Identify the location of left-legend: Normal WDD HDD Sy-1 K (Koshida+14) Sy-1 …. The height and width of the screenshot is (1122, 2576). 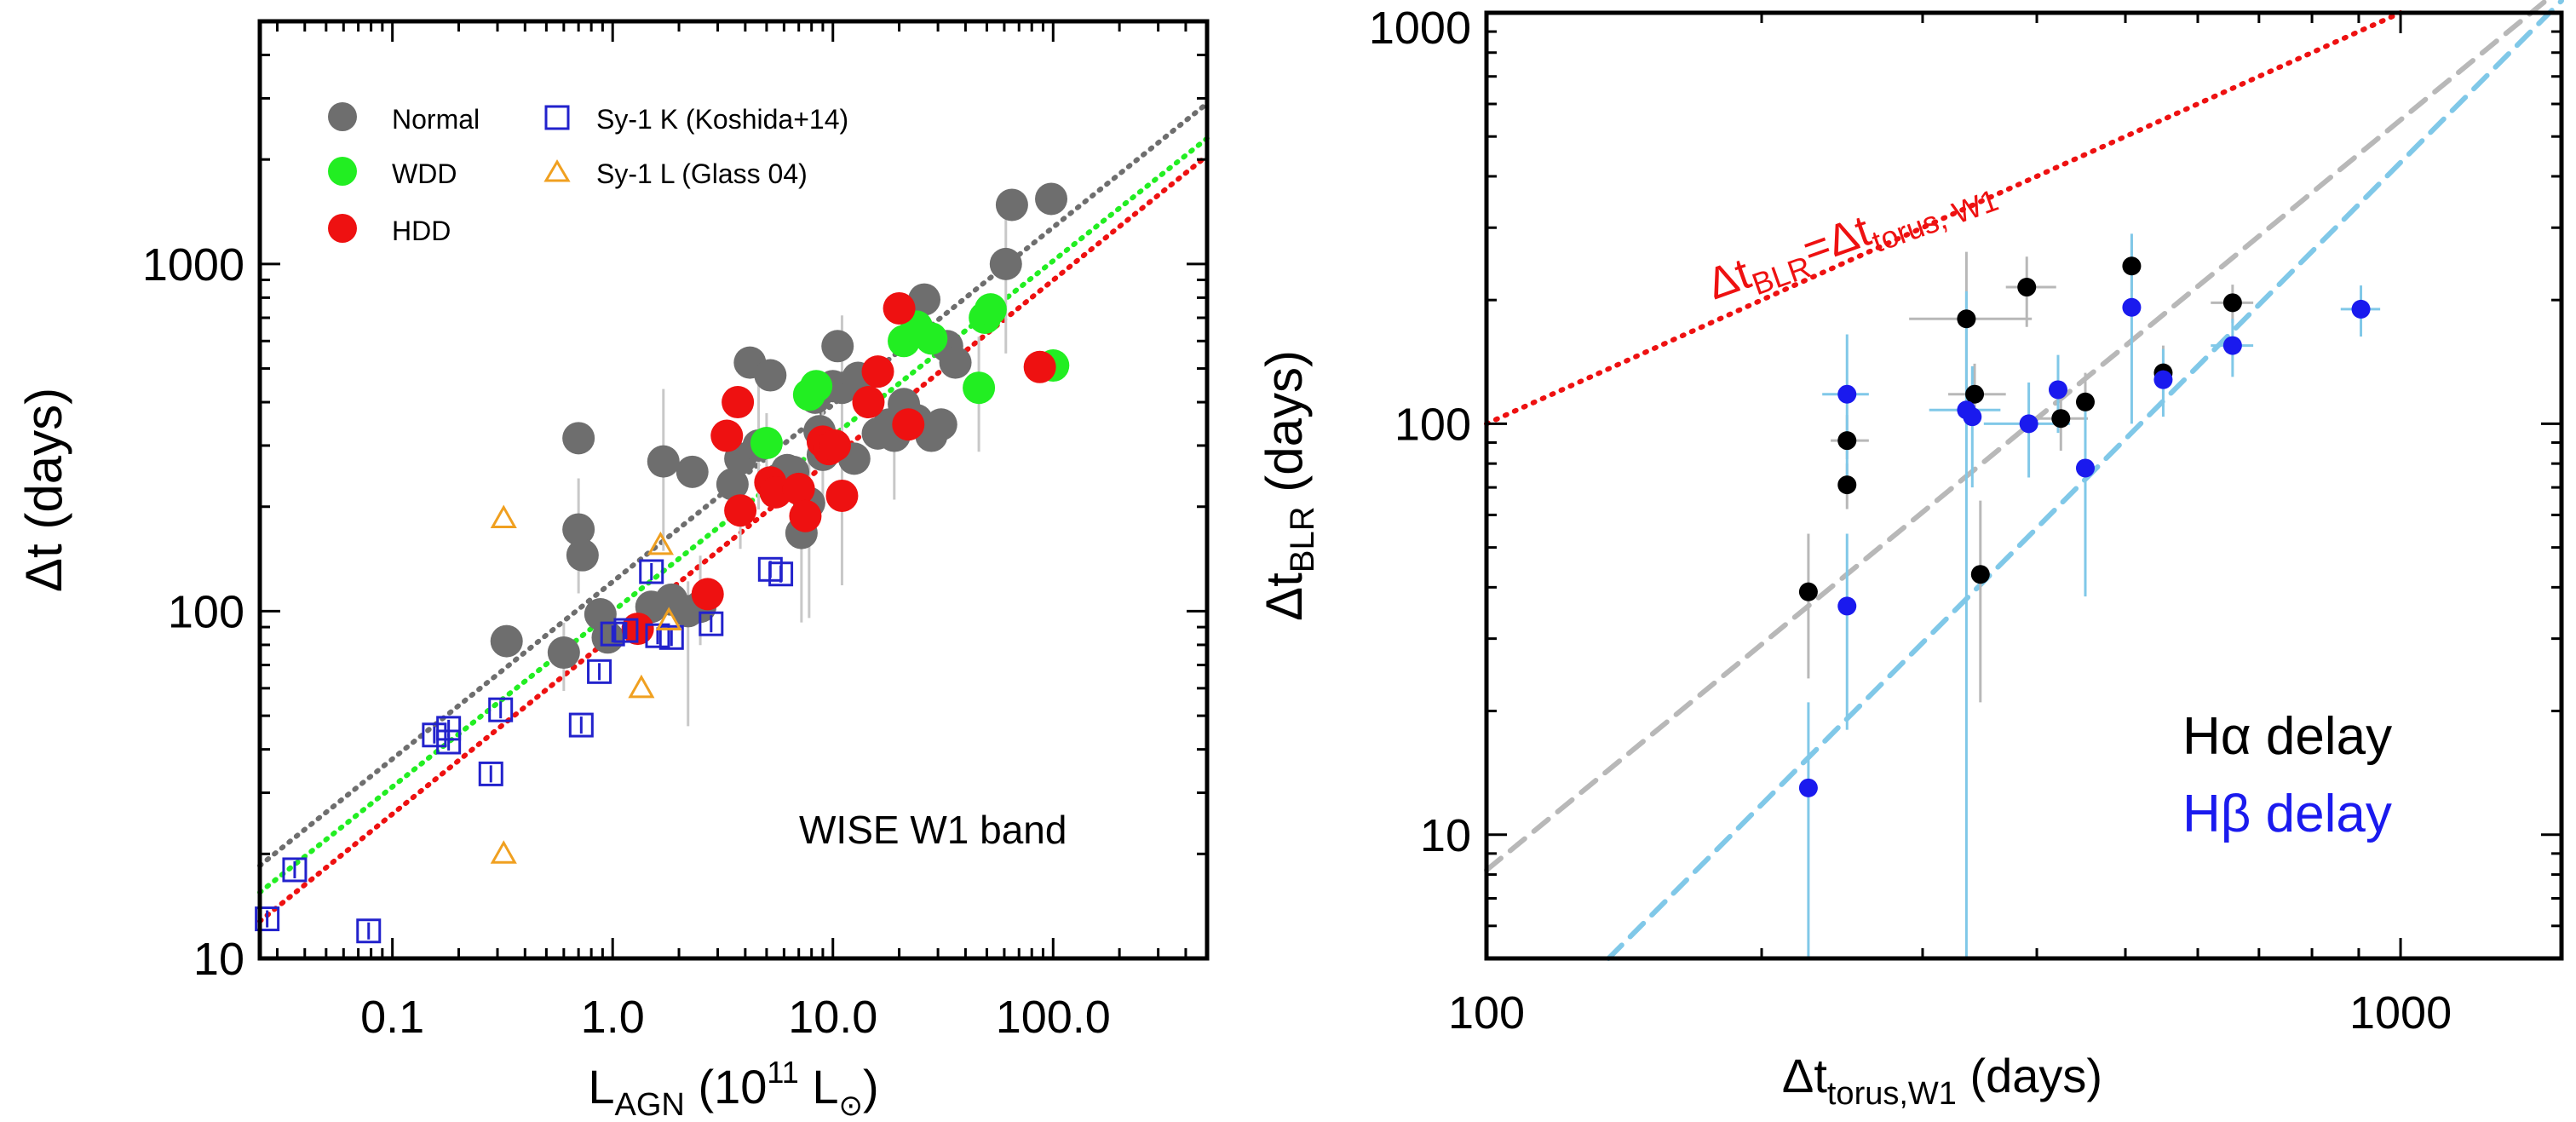
(588, 174).